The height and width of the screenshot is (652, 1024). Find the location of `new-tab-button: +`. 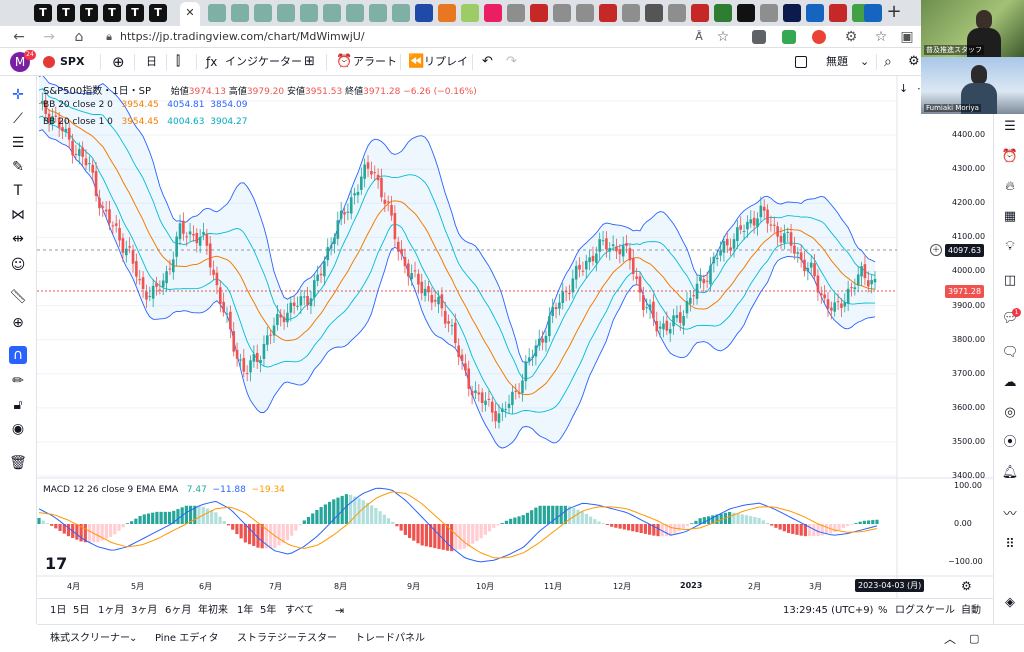

new-tab-button: + is located at coordinates (894, 11).